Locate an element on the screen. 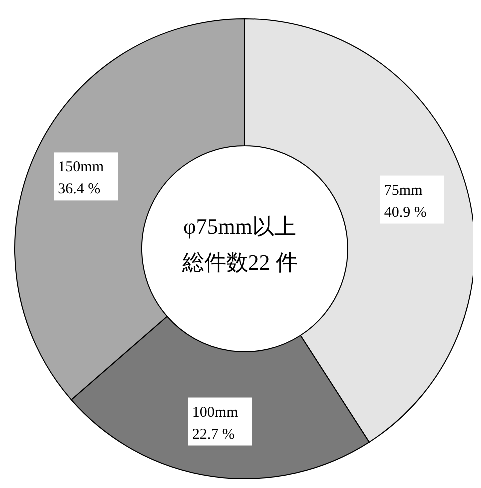  data-label: 40.9 % is located at coordinates (405, 212).